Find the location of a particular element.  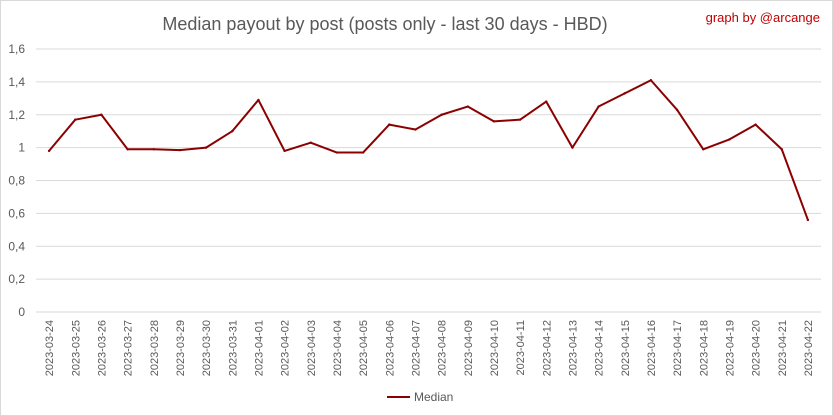

x-tick-label: 2023-03-28 is located at coordinates (155, 348).